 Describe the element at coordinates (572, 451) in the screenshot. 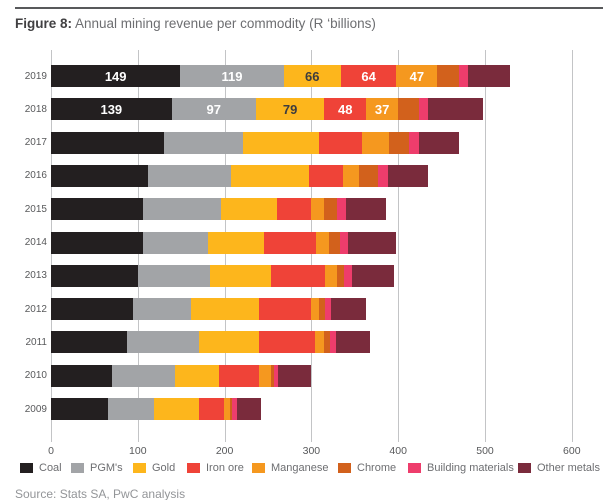

I see `x-tick-label: 600` at that location.